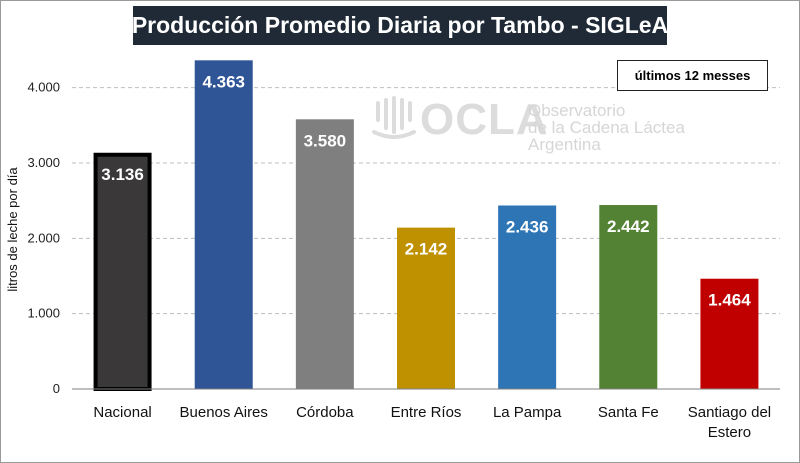 This screenshot has height=463, width=800. Describe the element at coordinates (606, 127) in the screenshot. I see `watermark-line-2: de la Cadena Láctea` at that location.